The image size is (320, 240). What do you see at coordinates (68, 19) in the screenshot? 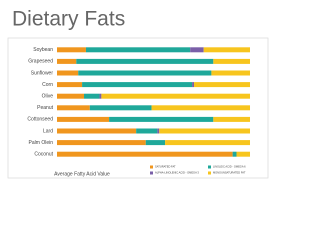
I see `chart-title: Dietary Fats` at bounding box center [68, 19].